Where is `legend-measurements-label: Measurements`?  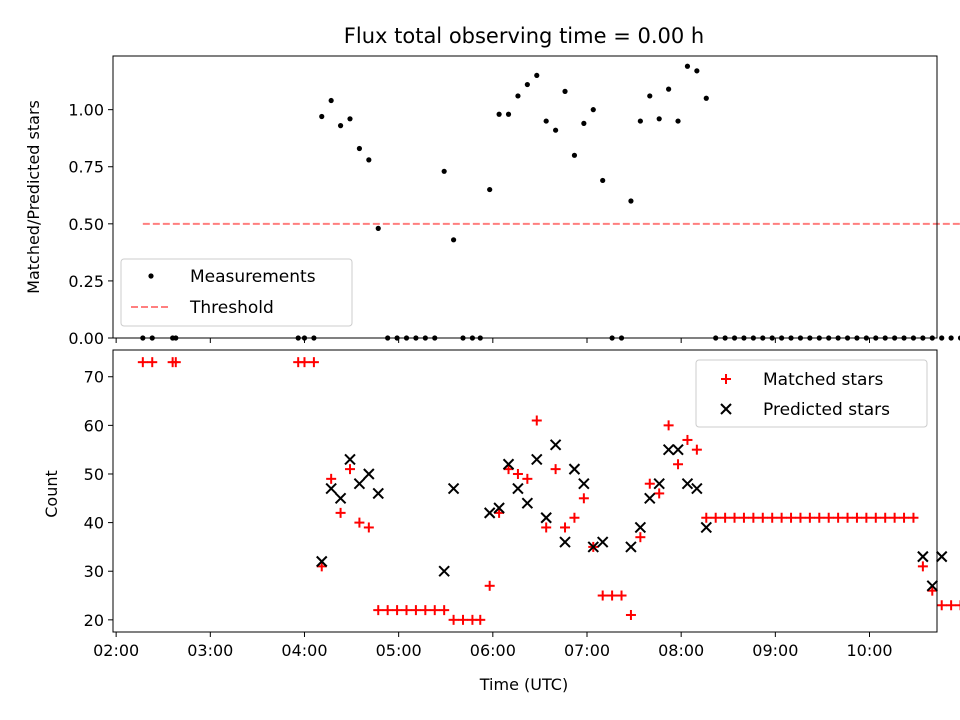 legend-measurements-label: Measurements is located at coordinates (253, 277).